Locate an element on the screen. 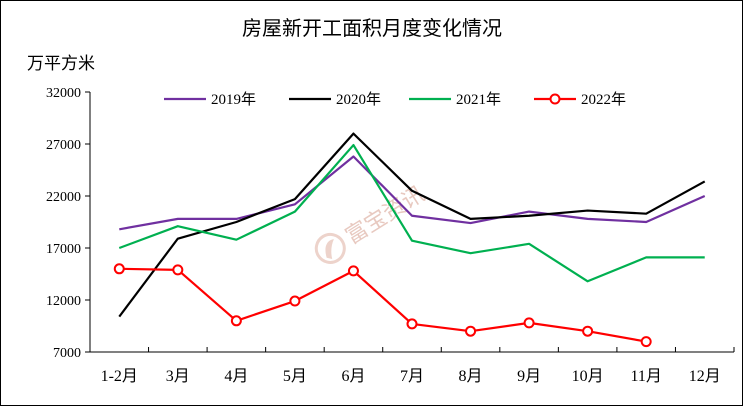 The image size is (743, 407). legend-item: 2021年 is located at coordinates (455, 99).